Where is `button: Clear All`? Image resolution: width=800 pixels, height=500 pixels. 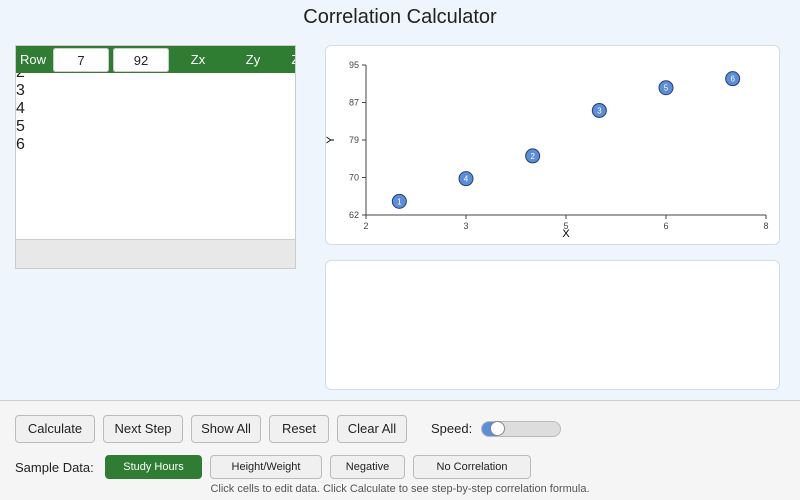 button: Clear All is located at coordinates (372, 429).